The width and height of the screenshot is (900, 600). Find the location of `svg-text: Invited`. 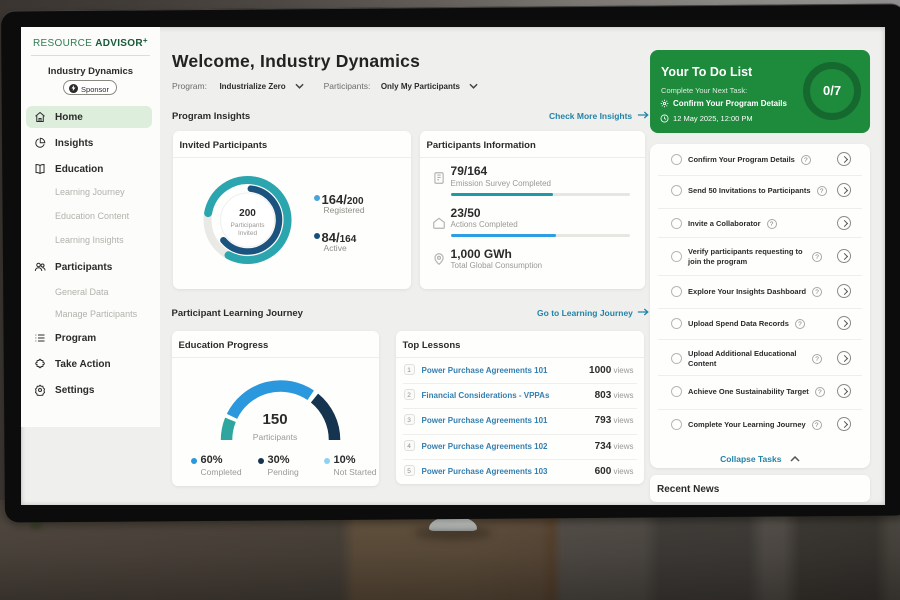

svg-text: Invited is located at coordinates (247, 233).